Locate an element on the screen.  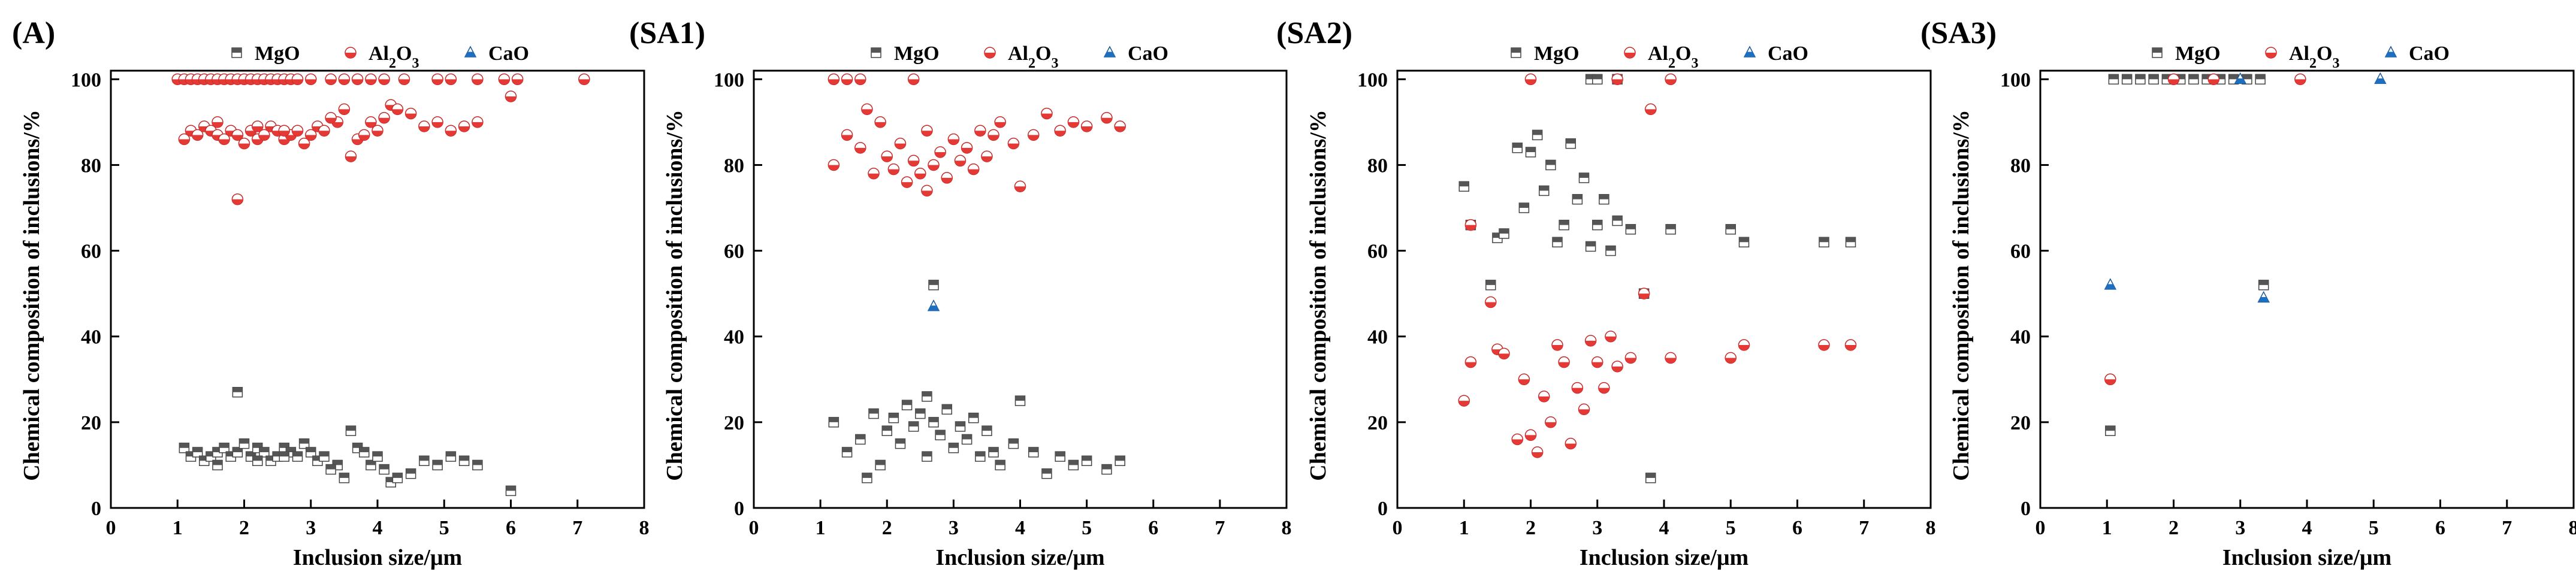
x-tick-label: 3 is located at coordinates (1597, 528).